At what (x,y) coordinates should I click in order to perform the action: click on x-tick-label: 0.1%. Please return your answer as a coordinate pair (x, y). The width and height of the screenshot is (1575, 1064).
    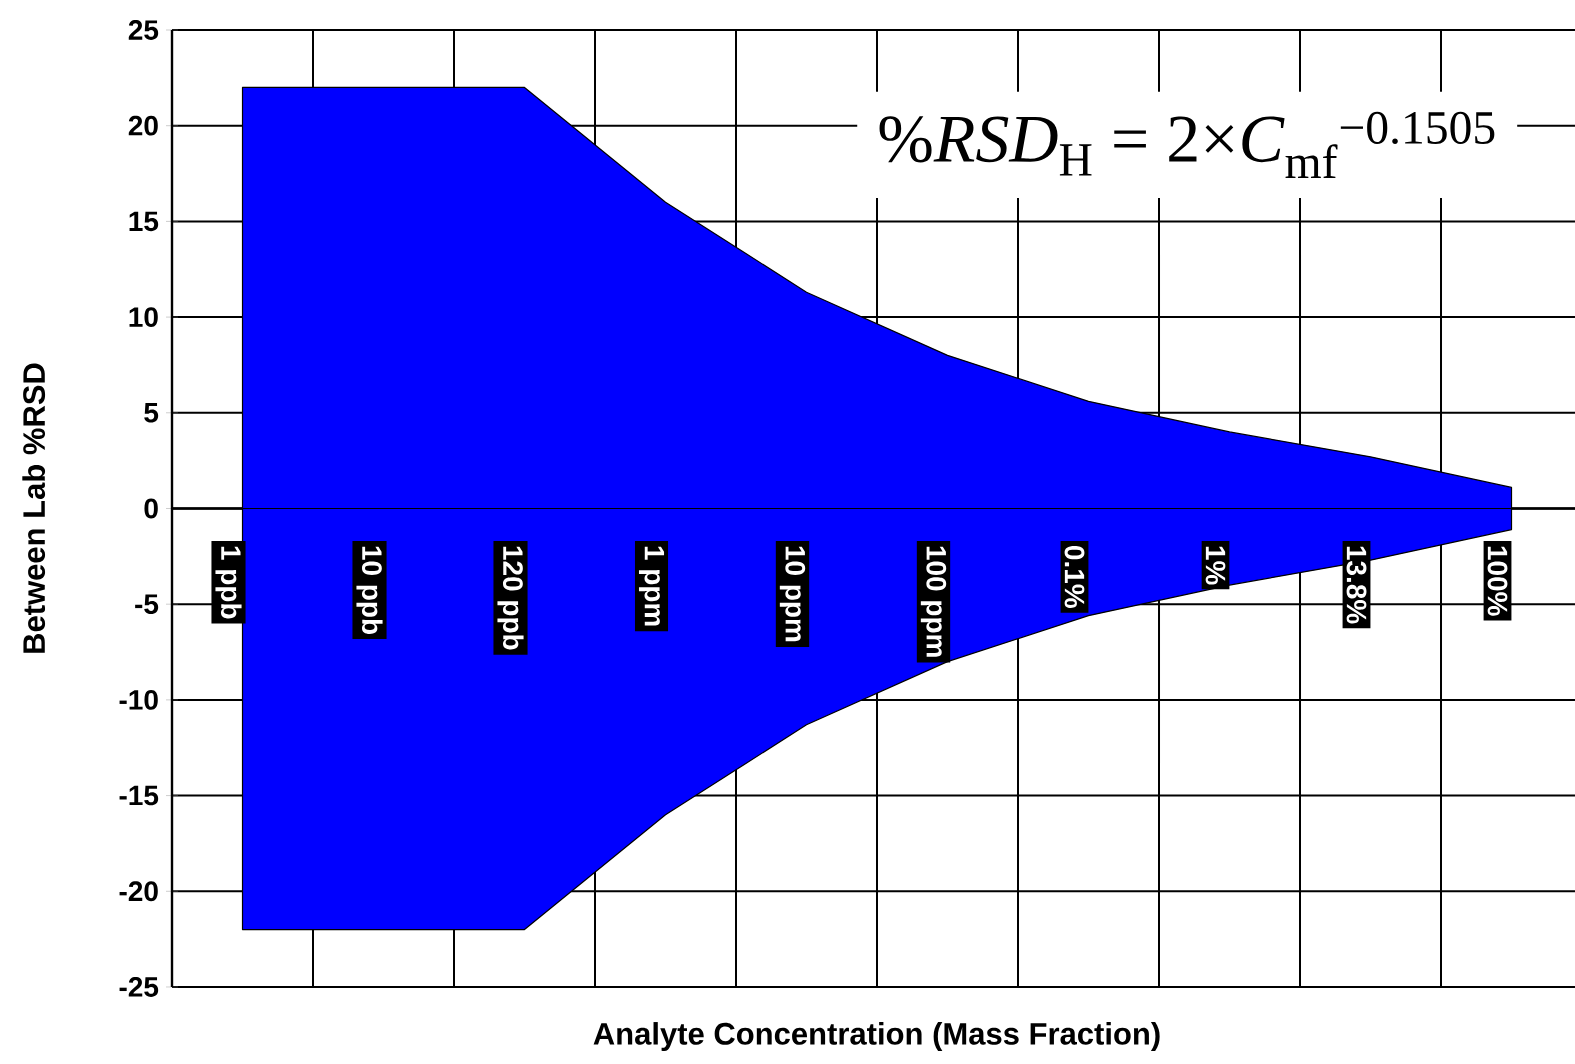
    Looking at the image, I should click on (1074, 576).